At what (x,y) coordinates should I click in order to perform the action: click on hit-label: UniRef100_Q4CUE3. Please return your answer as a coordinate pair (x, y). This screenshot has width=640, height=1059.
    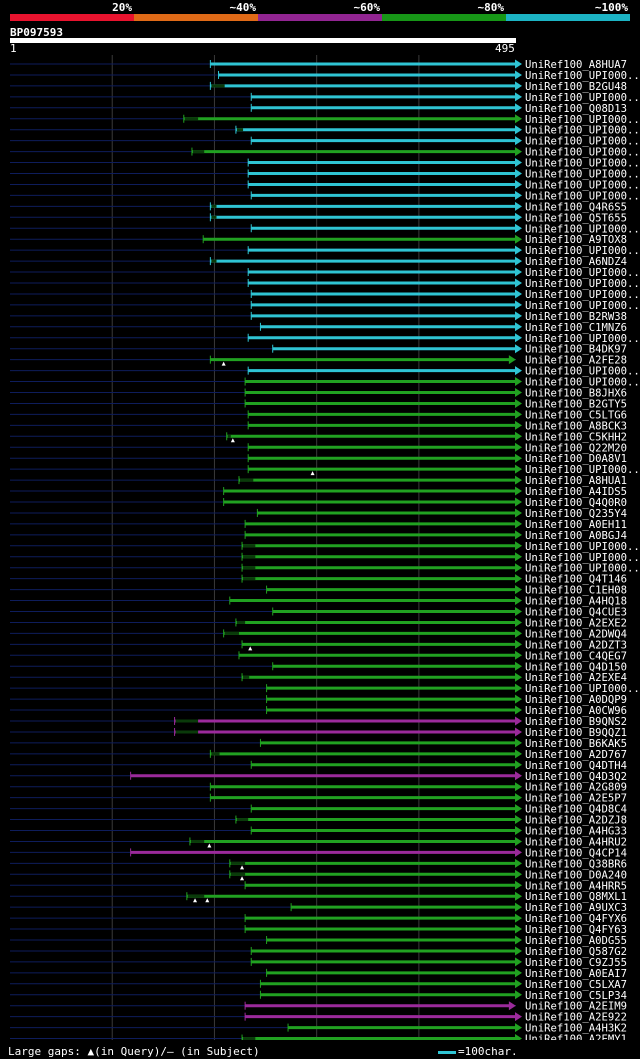
    Looking at the image, I should click on (576, 613).